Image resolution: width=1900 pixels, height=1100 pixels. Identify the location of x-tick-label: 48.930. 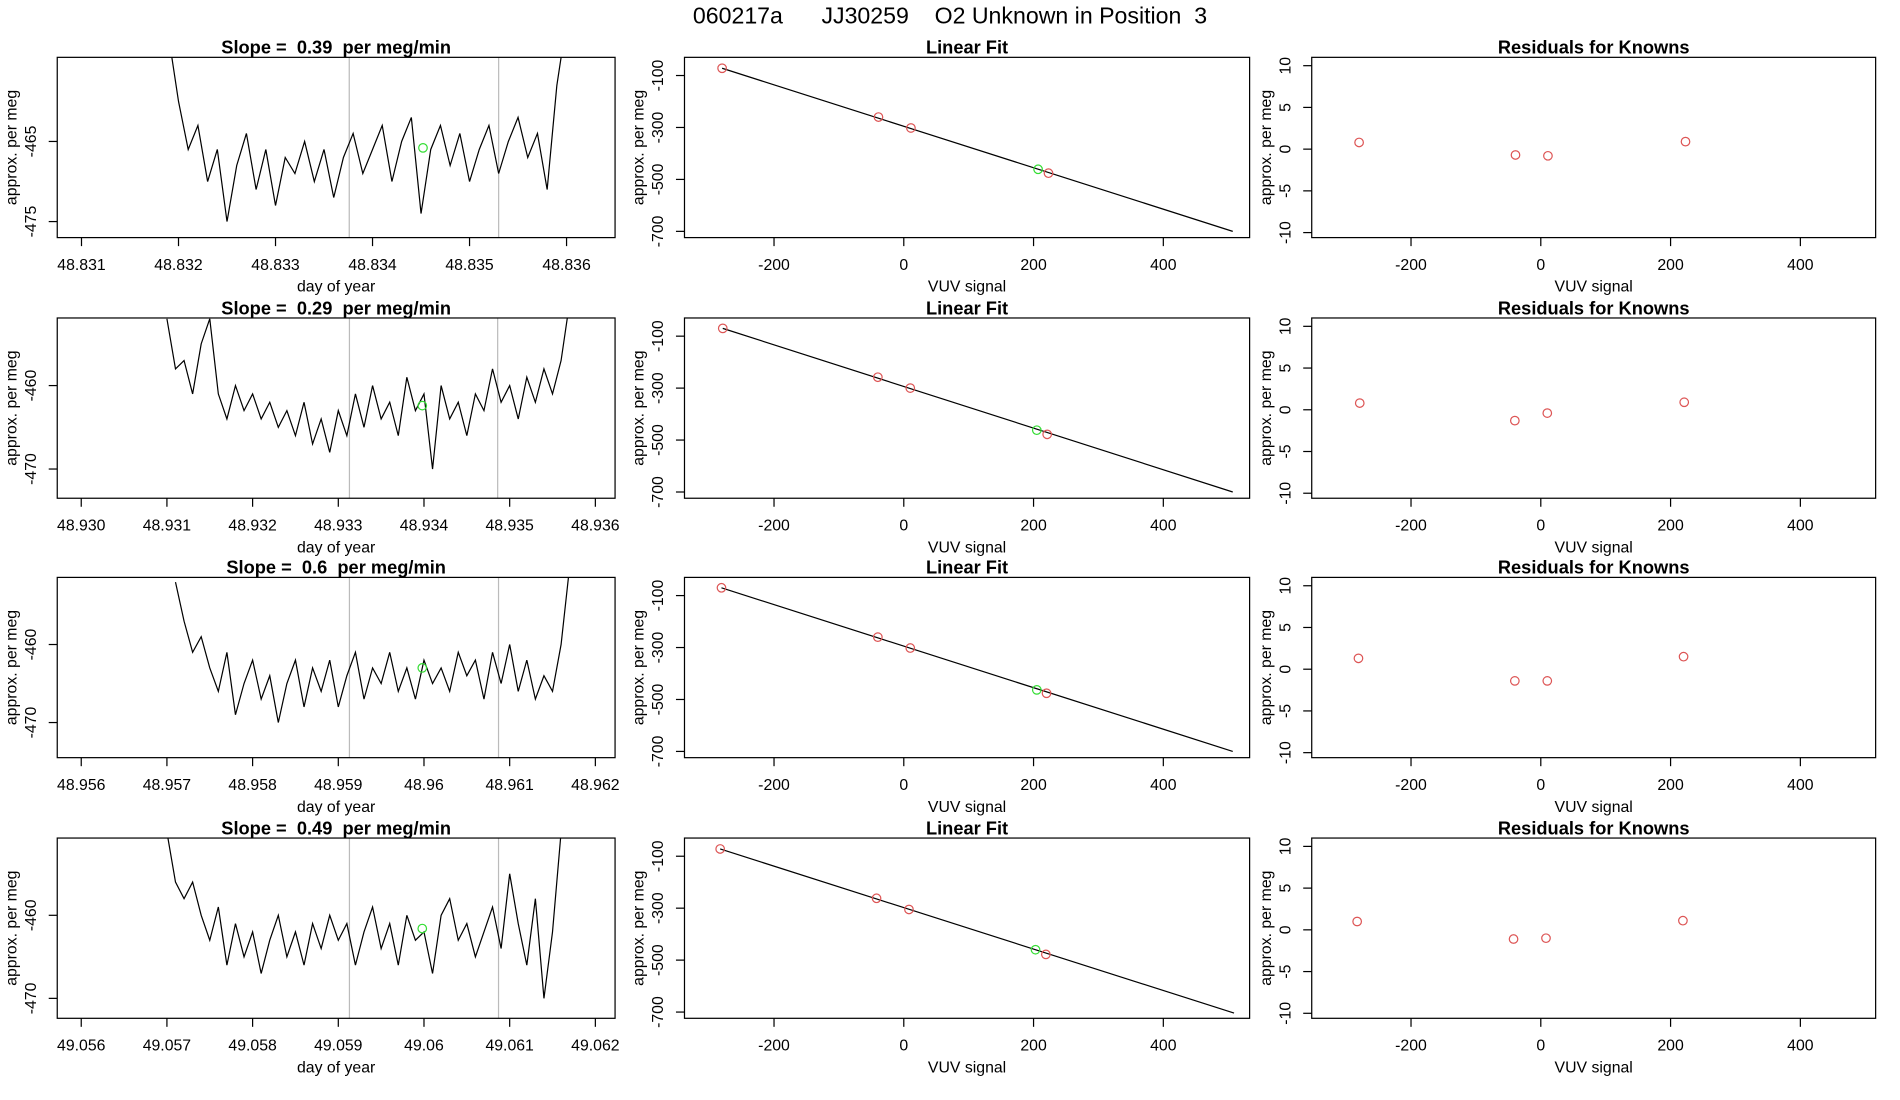
(81, 525).